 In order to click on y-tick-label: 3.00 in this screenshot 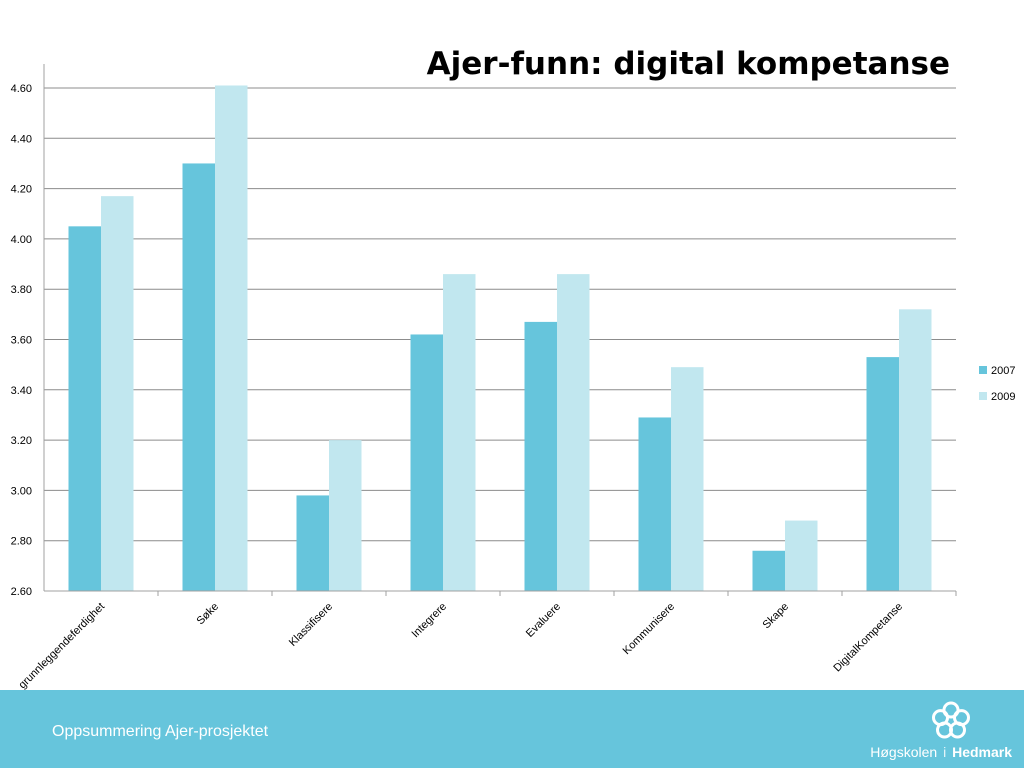, I will do `click(21, 491)`.